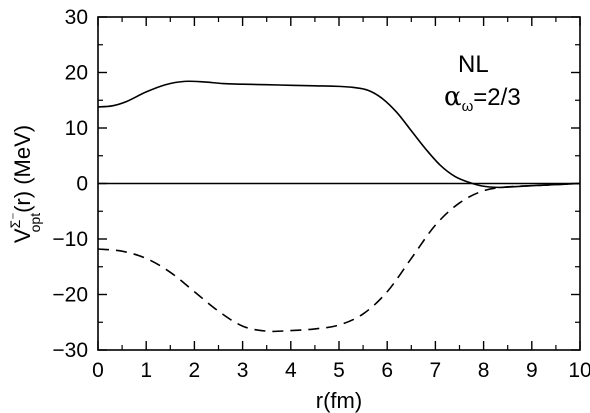  I want to click on annotation-nl: NL, so click(473, 64).